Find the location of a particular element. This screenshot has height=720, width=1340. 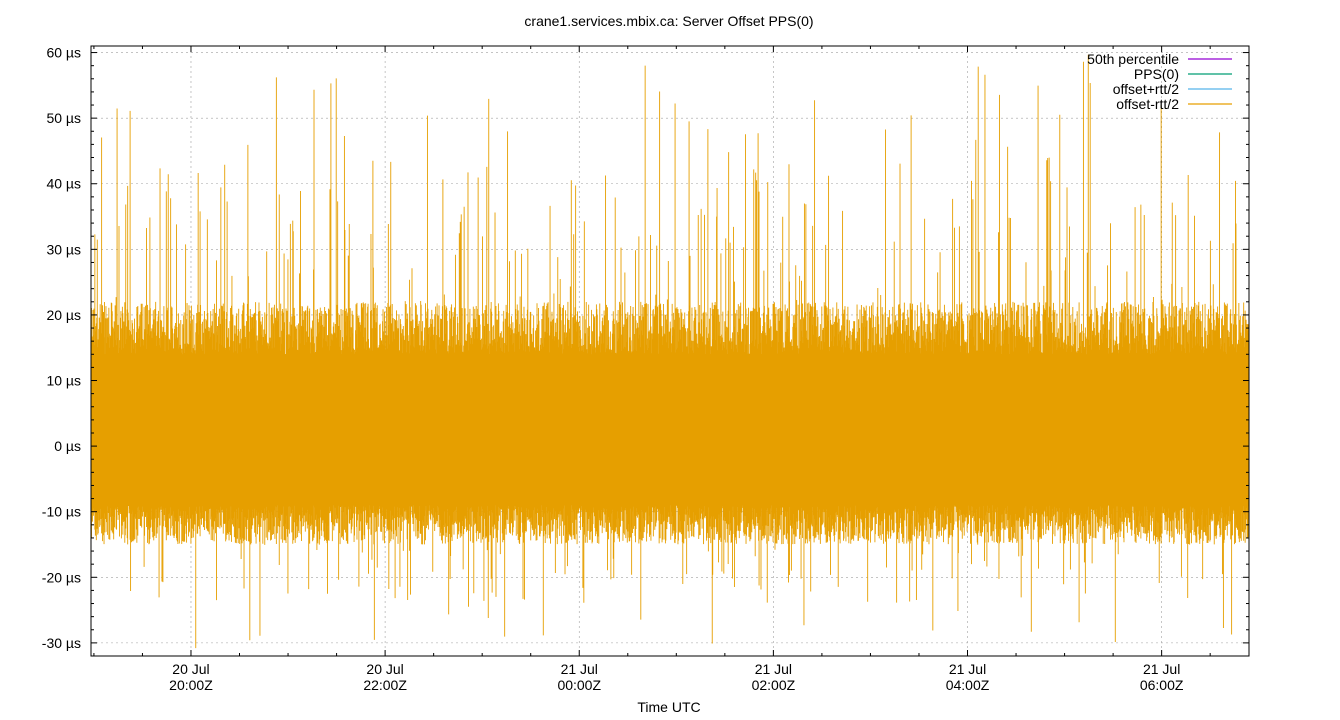

y-tick-label: -30 µs is located at coordinates (61, 643).